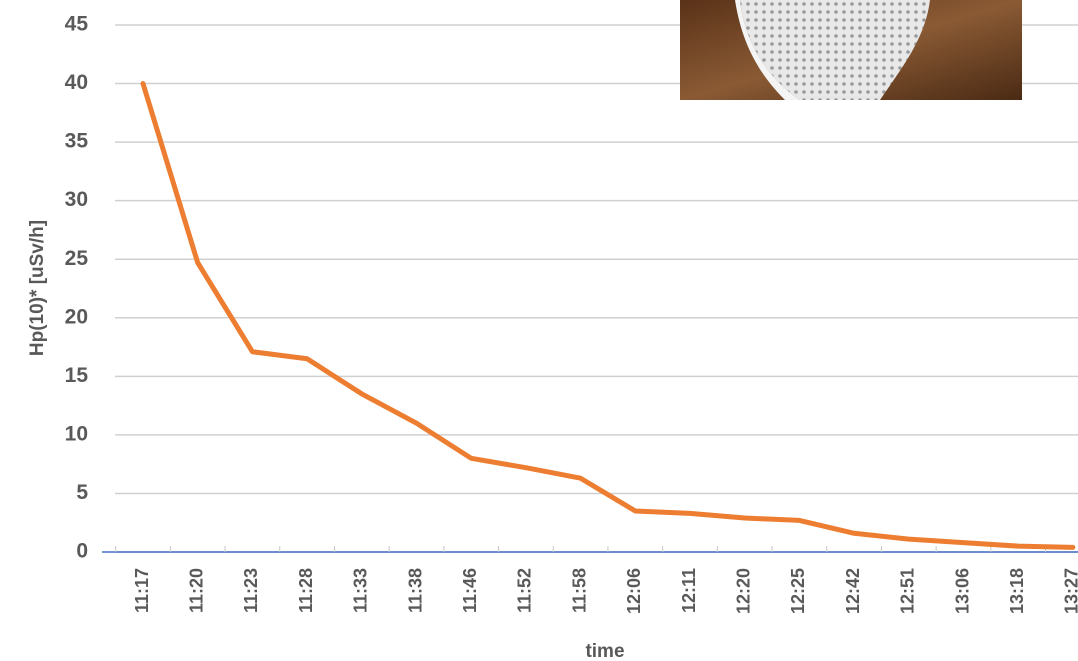  I want to click on x-tick-label: 13:06, so click(962, 591).